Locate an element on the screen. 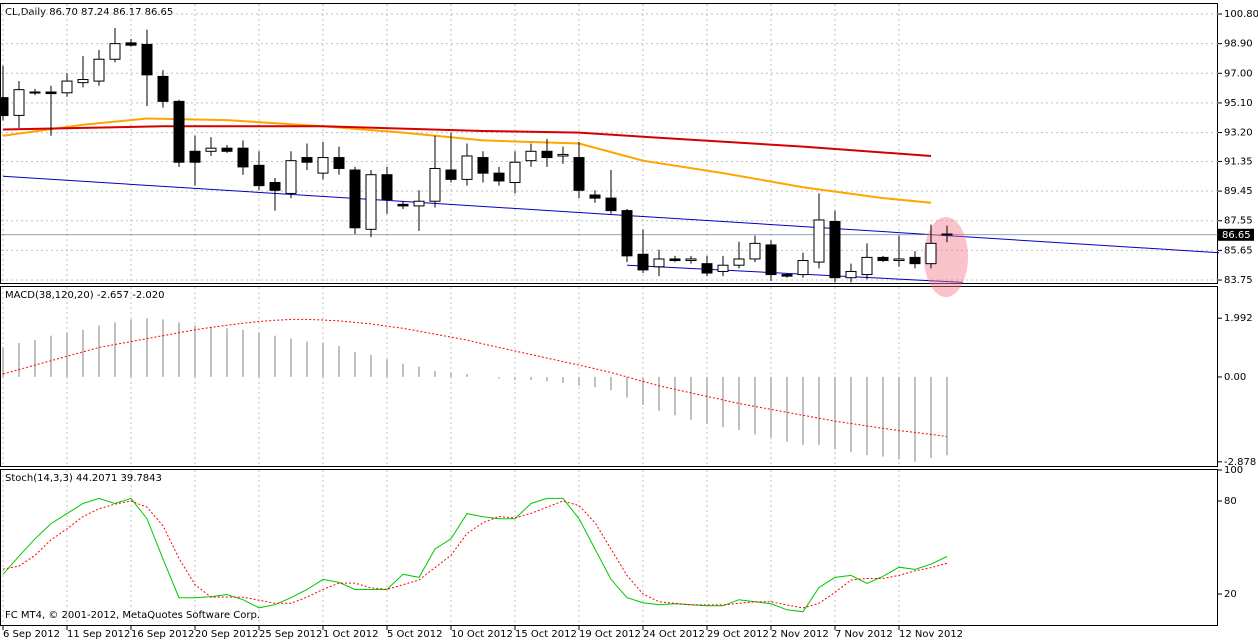 The height and width of the screenshot is (641, 1258). signal-line is located at coordinates (475, 377).